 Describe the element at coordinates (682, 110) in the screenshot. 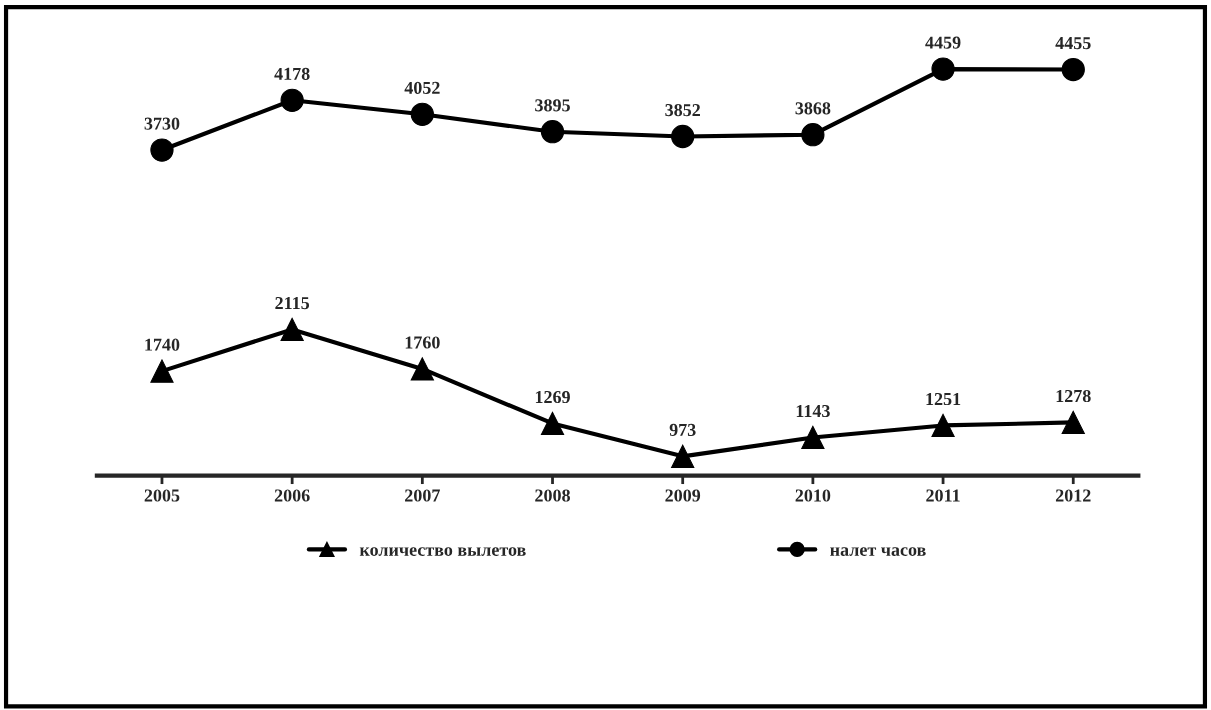

I see `data-label: 3852` at that location.